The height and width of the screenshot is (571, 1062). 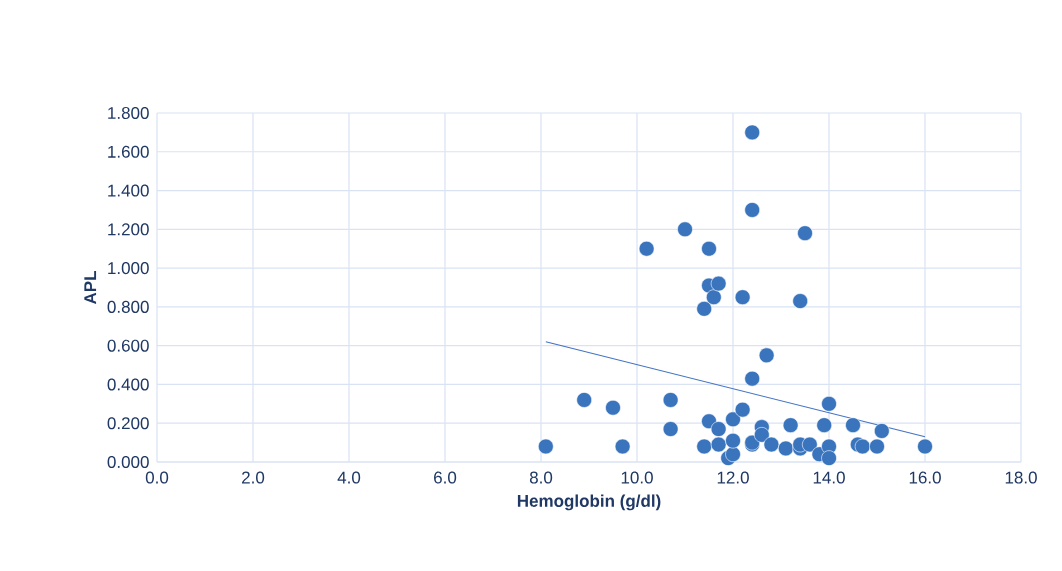 What do you see at coordinates (128, 151) in the screenshot?
I see `y-tick-label: 1.600` at bounding box center [128, 151].